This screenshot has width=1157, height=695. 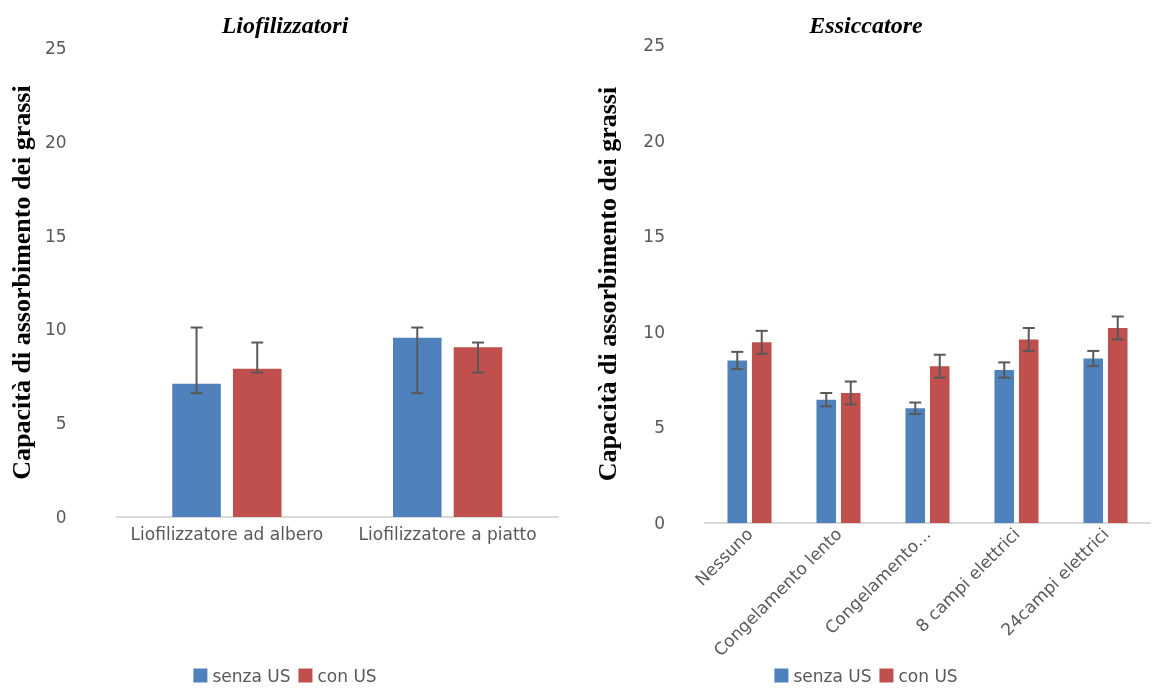 What do you see at coordinates (447, 533) in the screenshot?
I see `x-tick-label: Liofilizzatore a piatto` at bounding box center [447, 533].